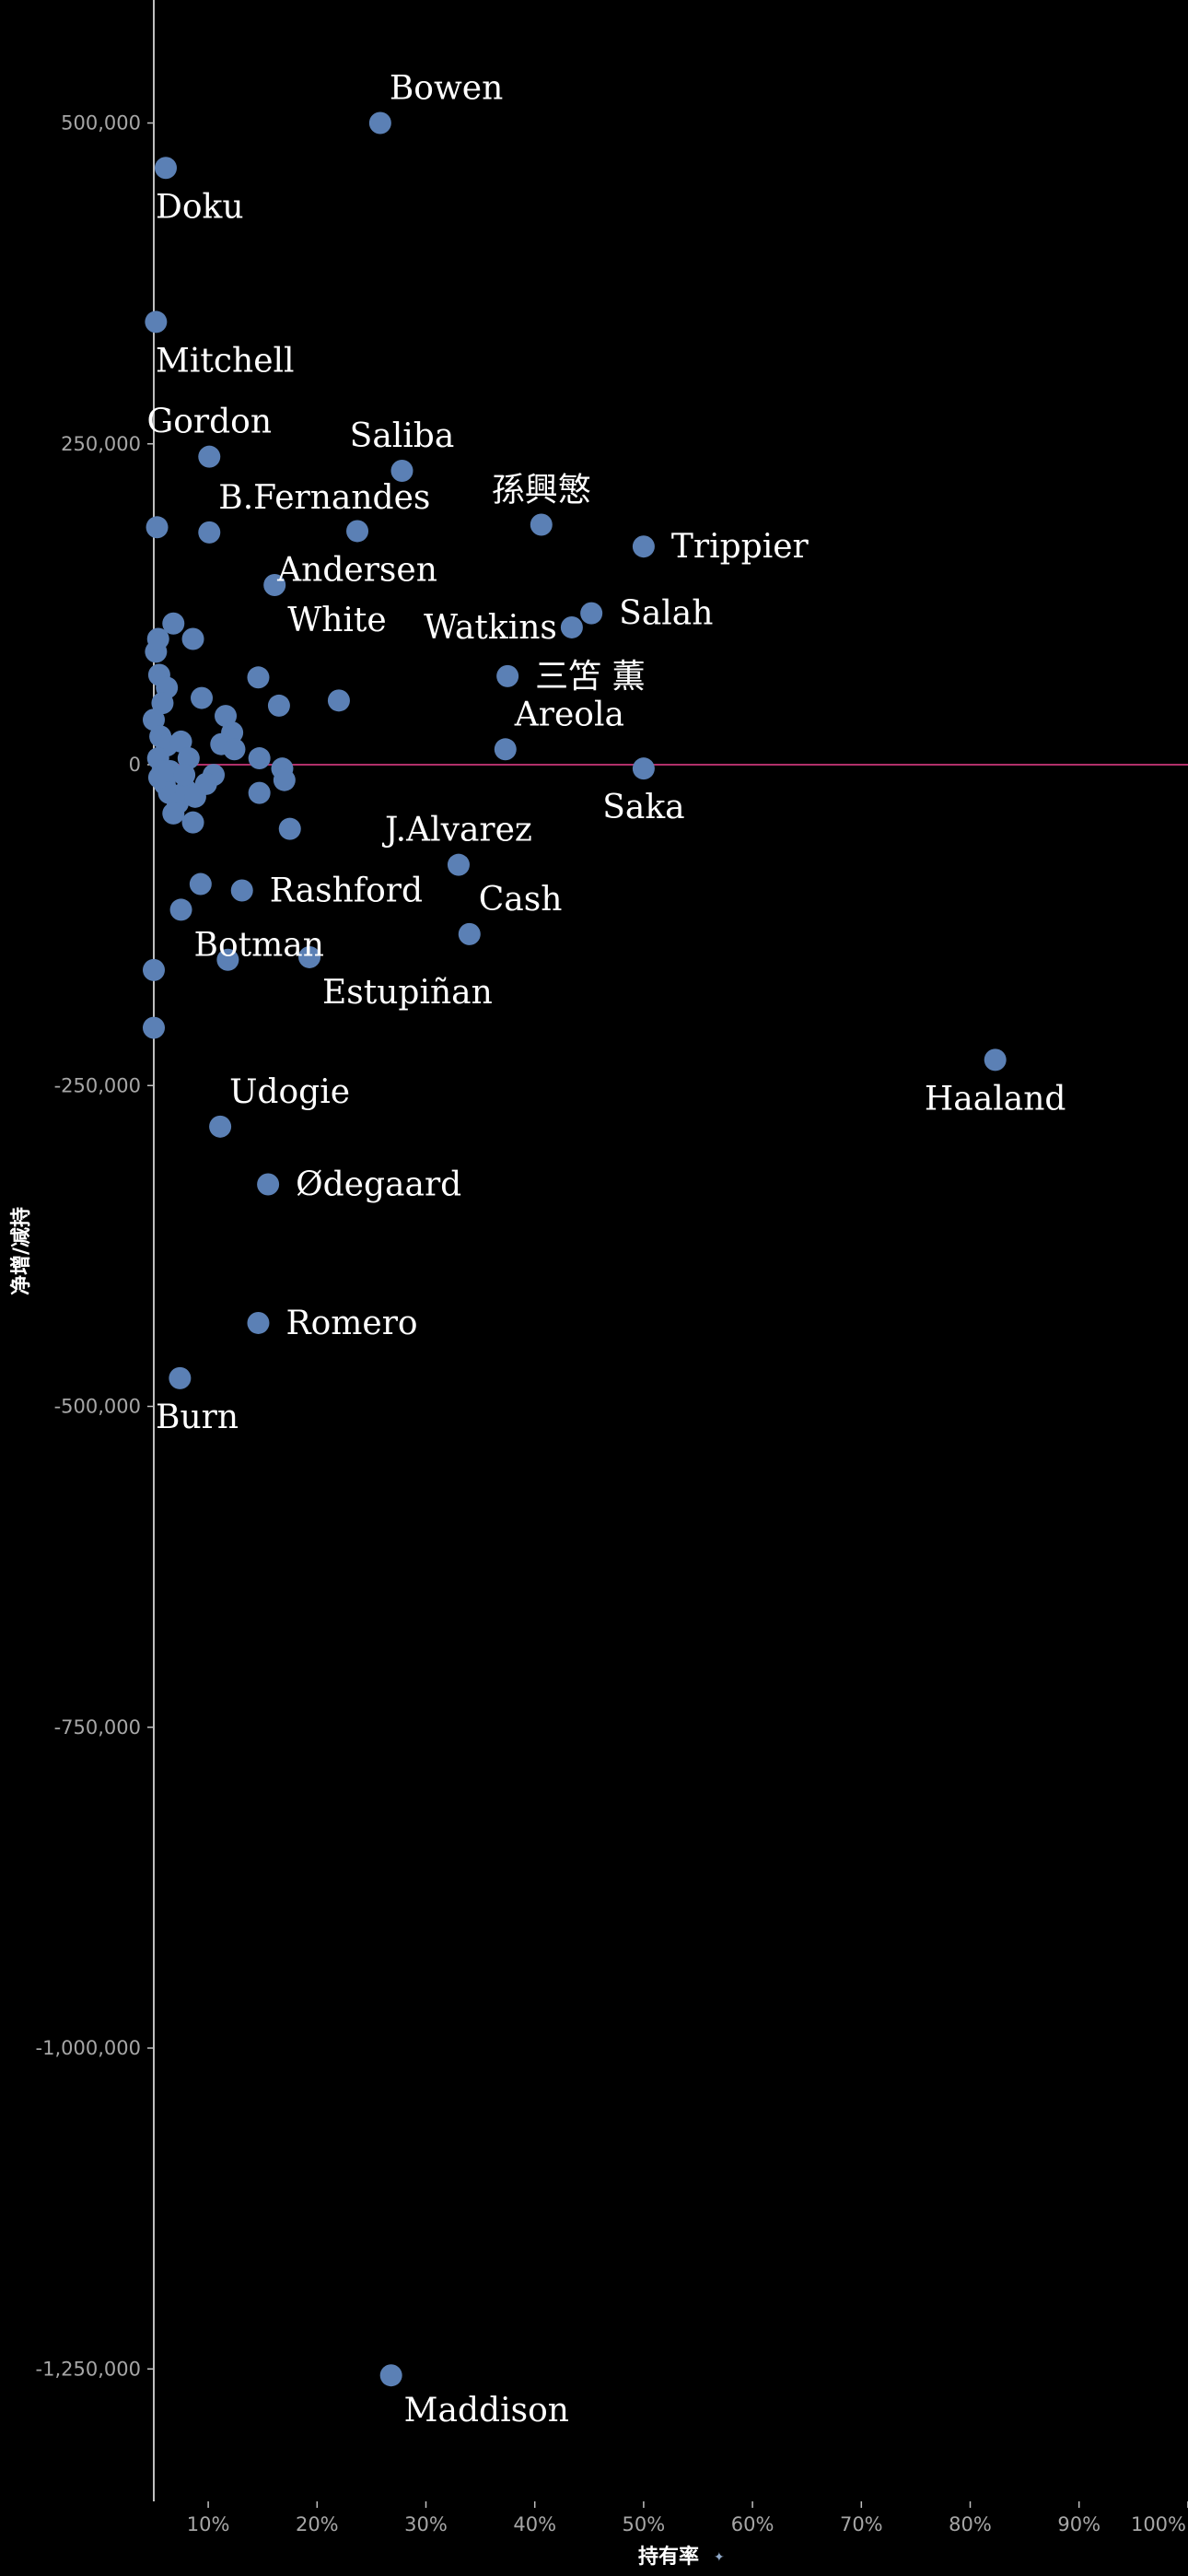 This screenshot has height=2576, width=1188. I want to click on x-tick-label: 10%, so click(208, 2524).